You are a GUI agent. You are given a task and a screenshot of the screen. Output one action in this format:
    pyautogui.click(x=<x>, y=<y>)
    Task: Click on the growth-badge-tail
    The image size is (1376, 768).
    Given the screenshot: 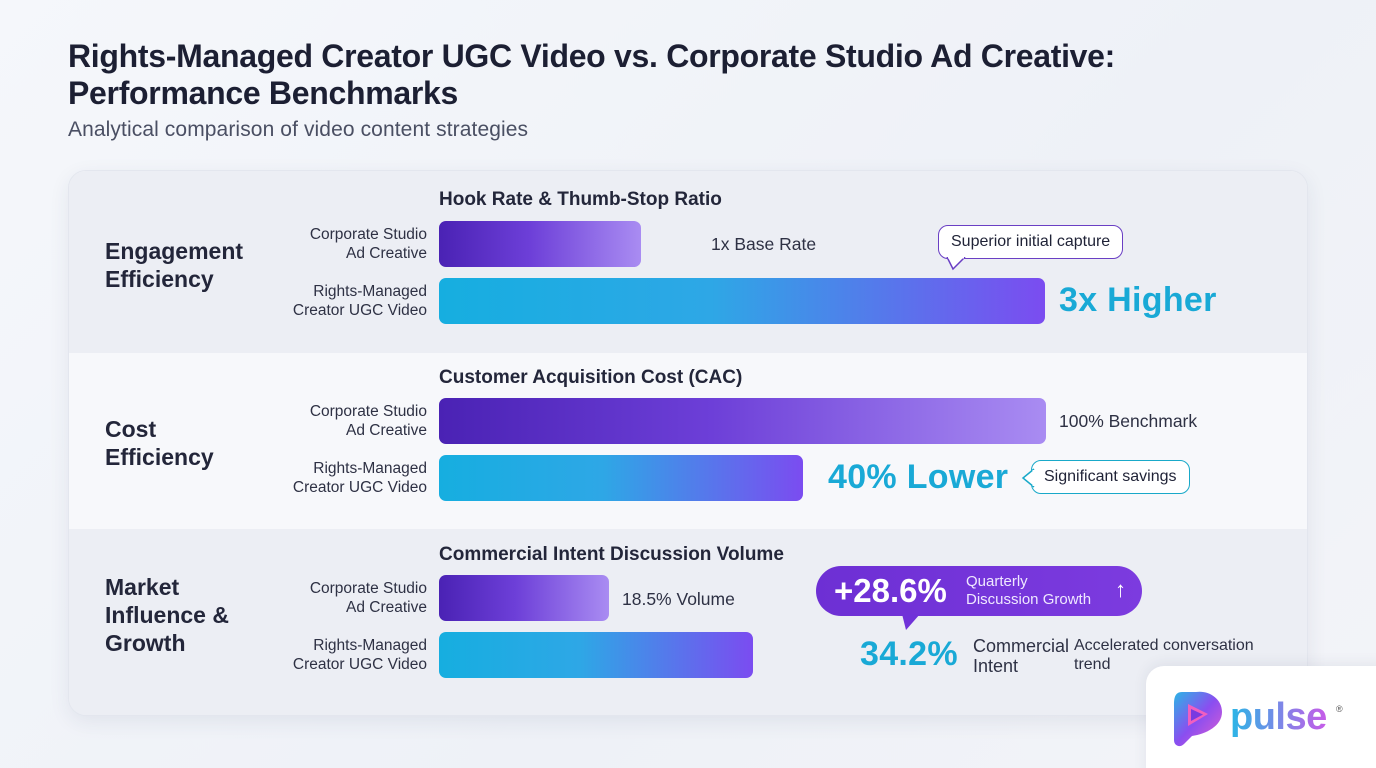 What is the action you would take?
    pyautogui.click(x=911, y=622)
    